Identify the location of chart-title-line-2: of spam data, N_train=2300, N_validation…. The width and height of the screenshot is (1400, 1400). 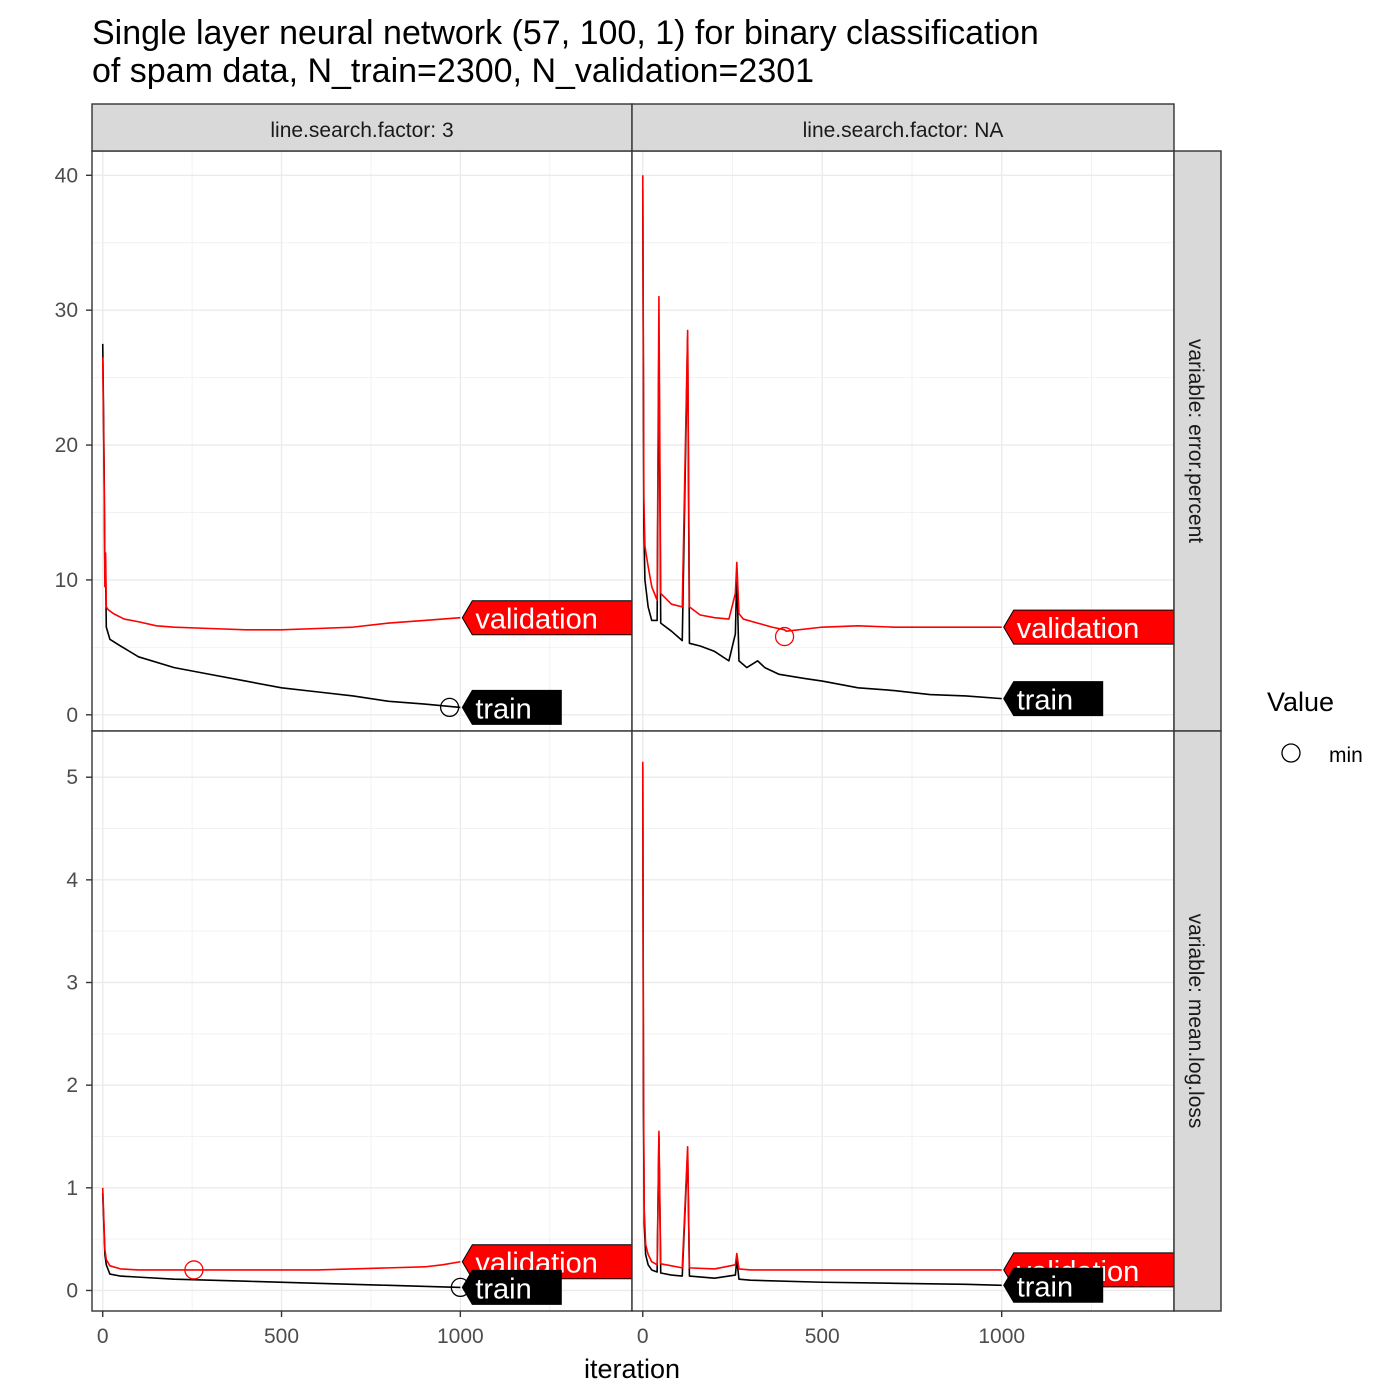
(453, 71).